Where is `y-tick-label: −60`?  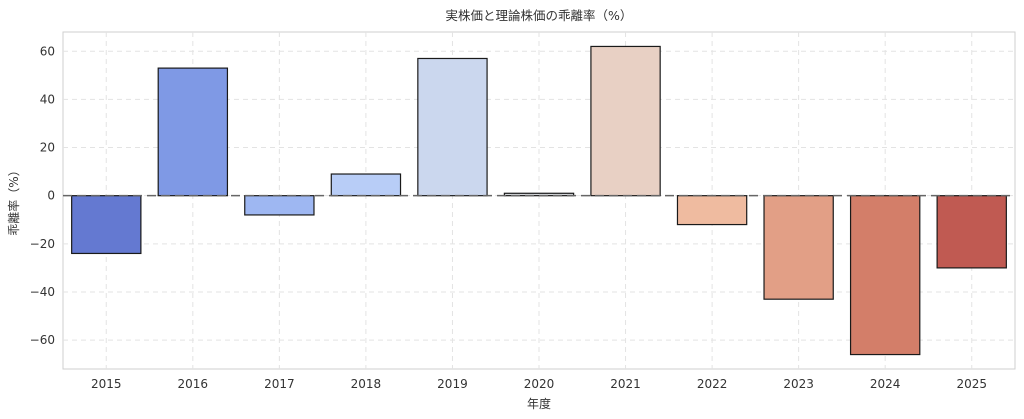
y-tick-label: −60 is located at coordinates (42, 340).